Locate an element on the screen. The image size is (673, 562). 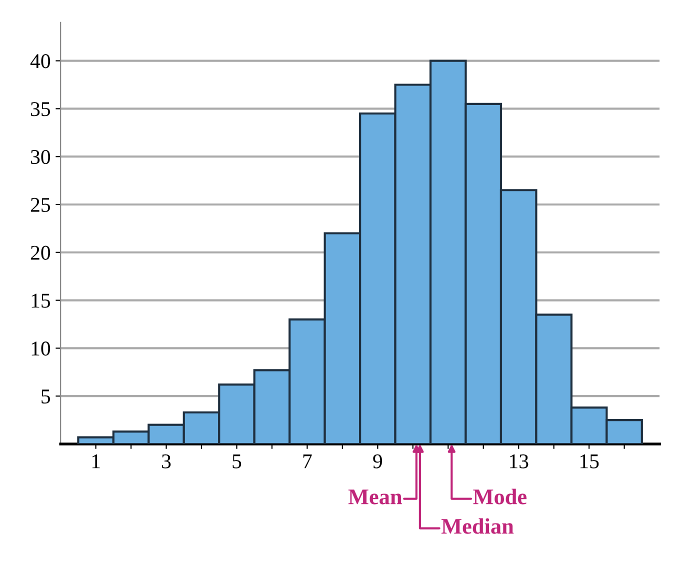
annotation: Mode is located at coordinates (500, 496).